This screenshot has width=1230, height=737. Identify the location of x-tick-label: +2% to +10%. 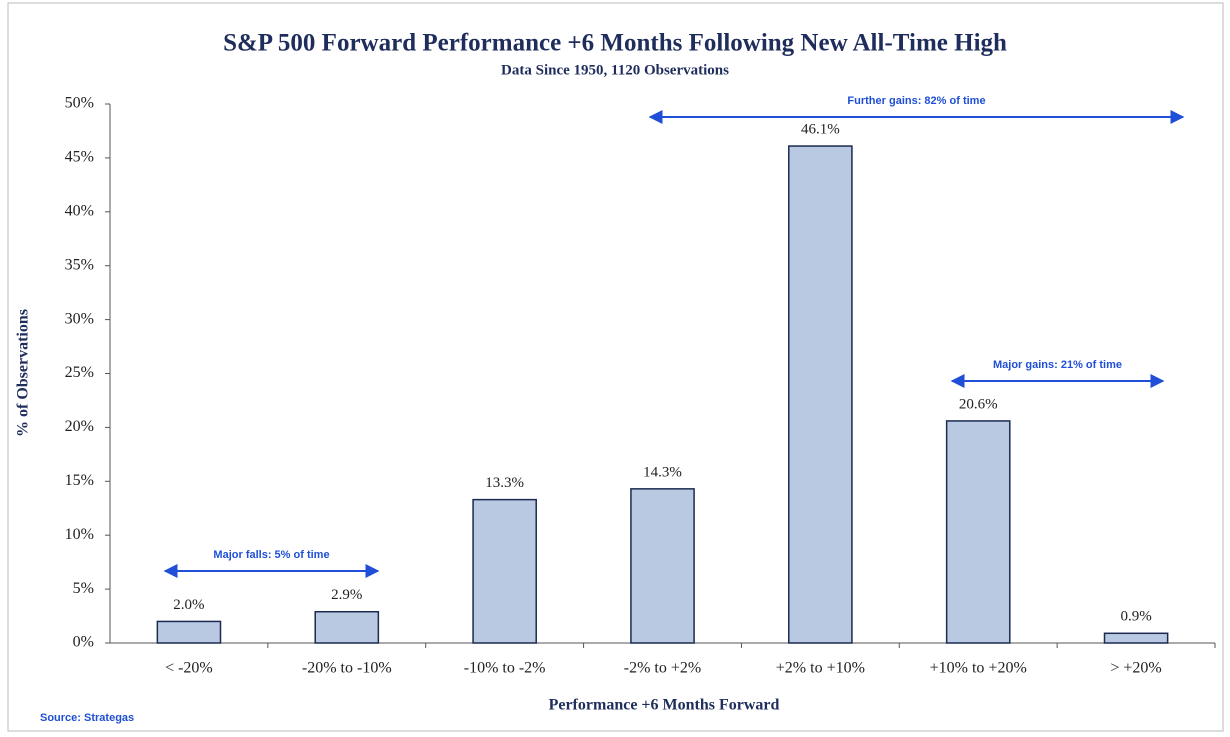
(820, 668).